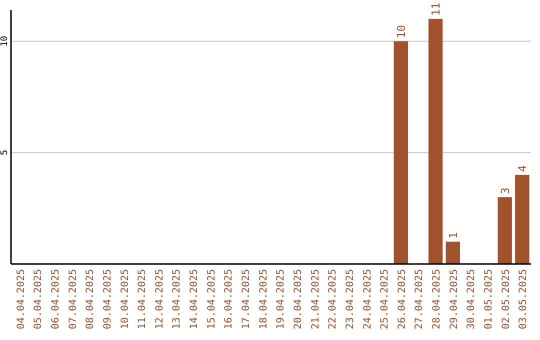 This screenshot has width=540, height=340. Describe the element at coordinates (160, 299) in the screenshot. I see `x-tick-label: 12.04.2025` at that location.